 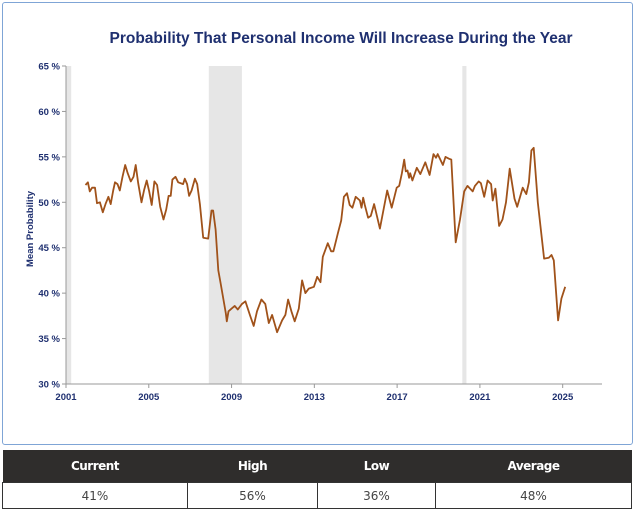 What do you see at coordinates (66, 397) in the screenshot?
I see `x-tick-label: 2001` at bounding box center [66, 397].